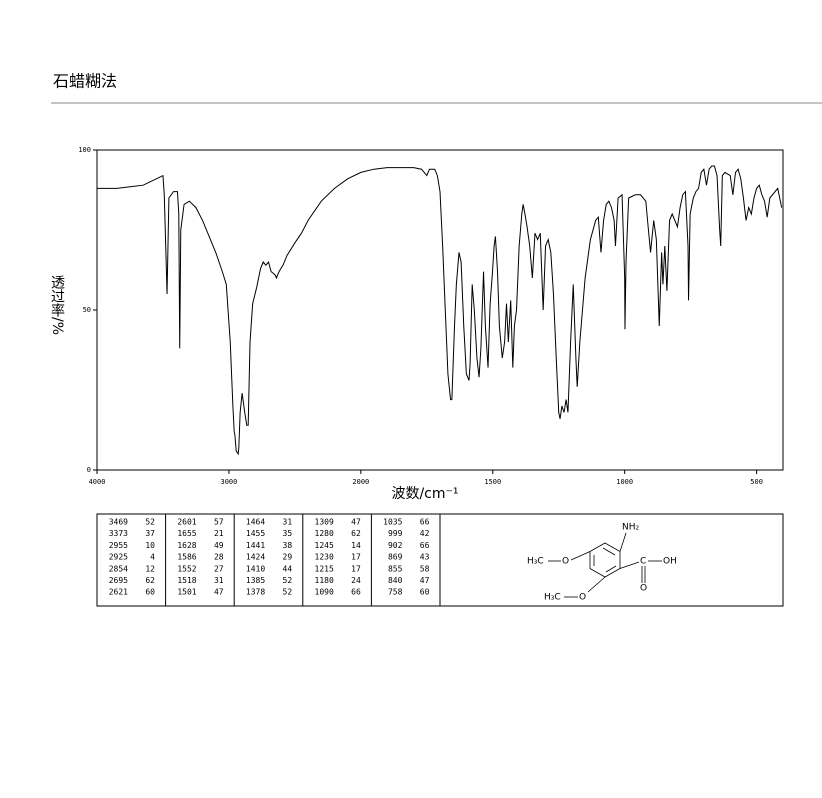  Describe the element at coordinates (288, 557) in the screenshot. I see `peak-transmittance: 29` at that location.